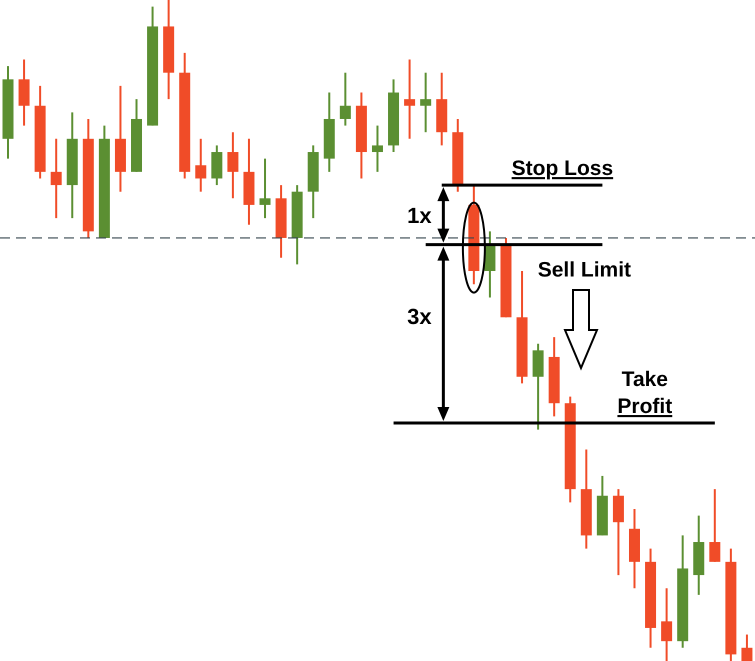 The height and width of the screenshot is (661, 755). What do you see at coordinates (585, 270) in the screenshot?
I see `ref-line-label: Sell Limit` at bounding box center [585, 270].